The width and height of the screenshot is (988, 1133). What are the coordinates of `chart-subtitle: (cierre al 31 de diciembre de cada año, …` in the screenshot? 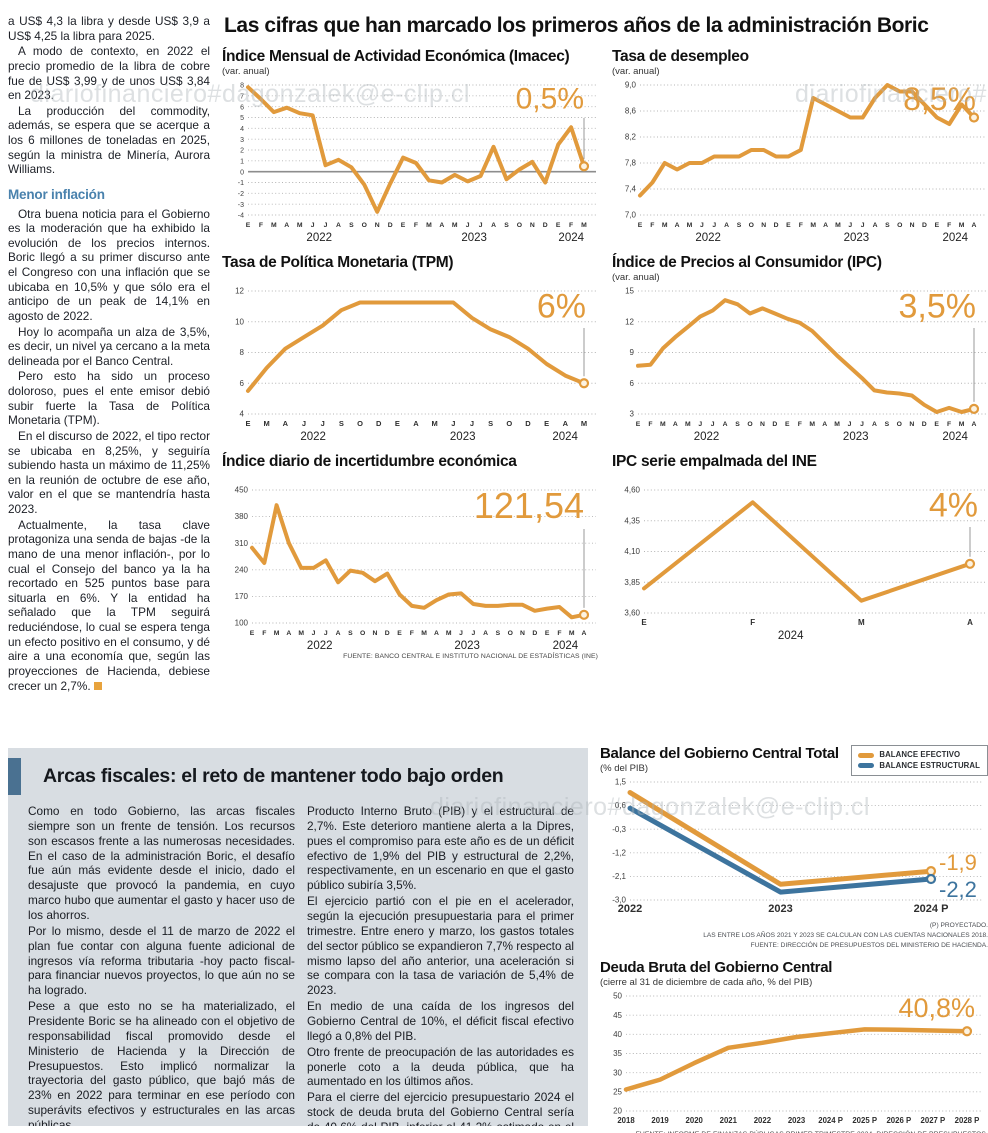 It's located at (706, 982).